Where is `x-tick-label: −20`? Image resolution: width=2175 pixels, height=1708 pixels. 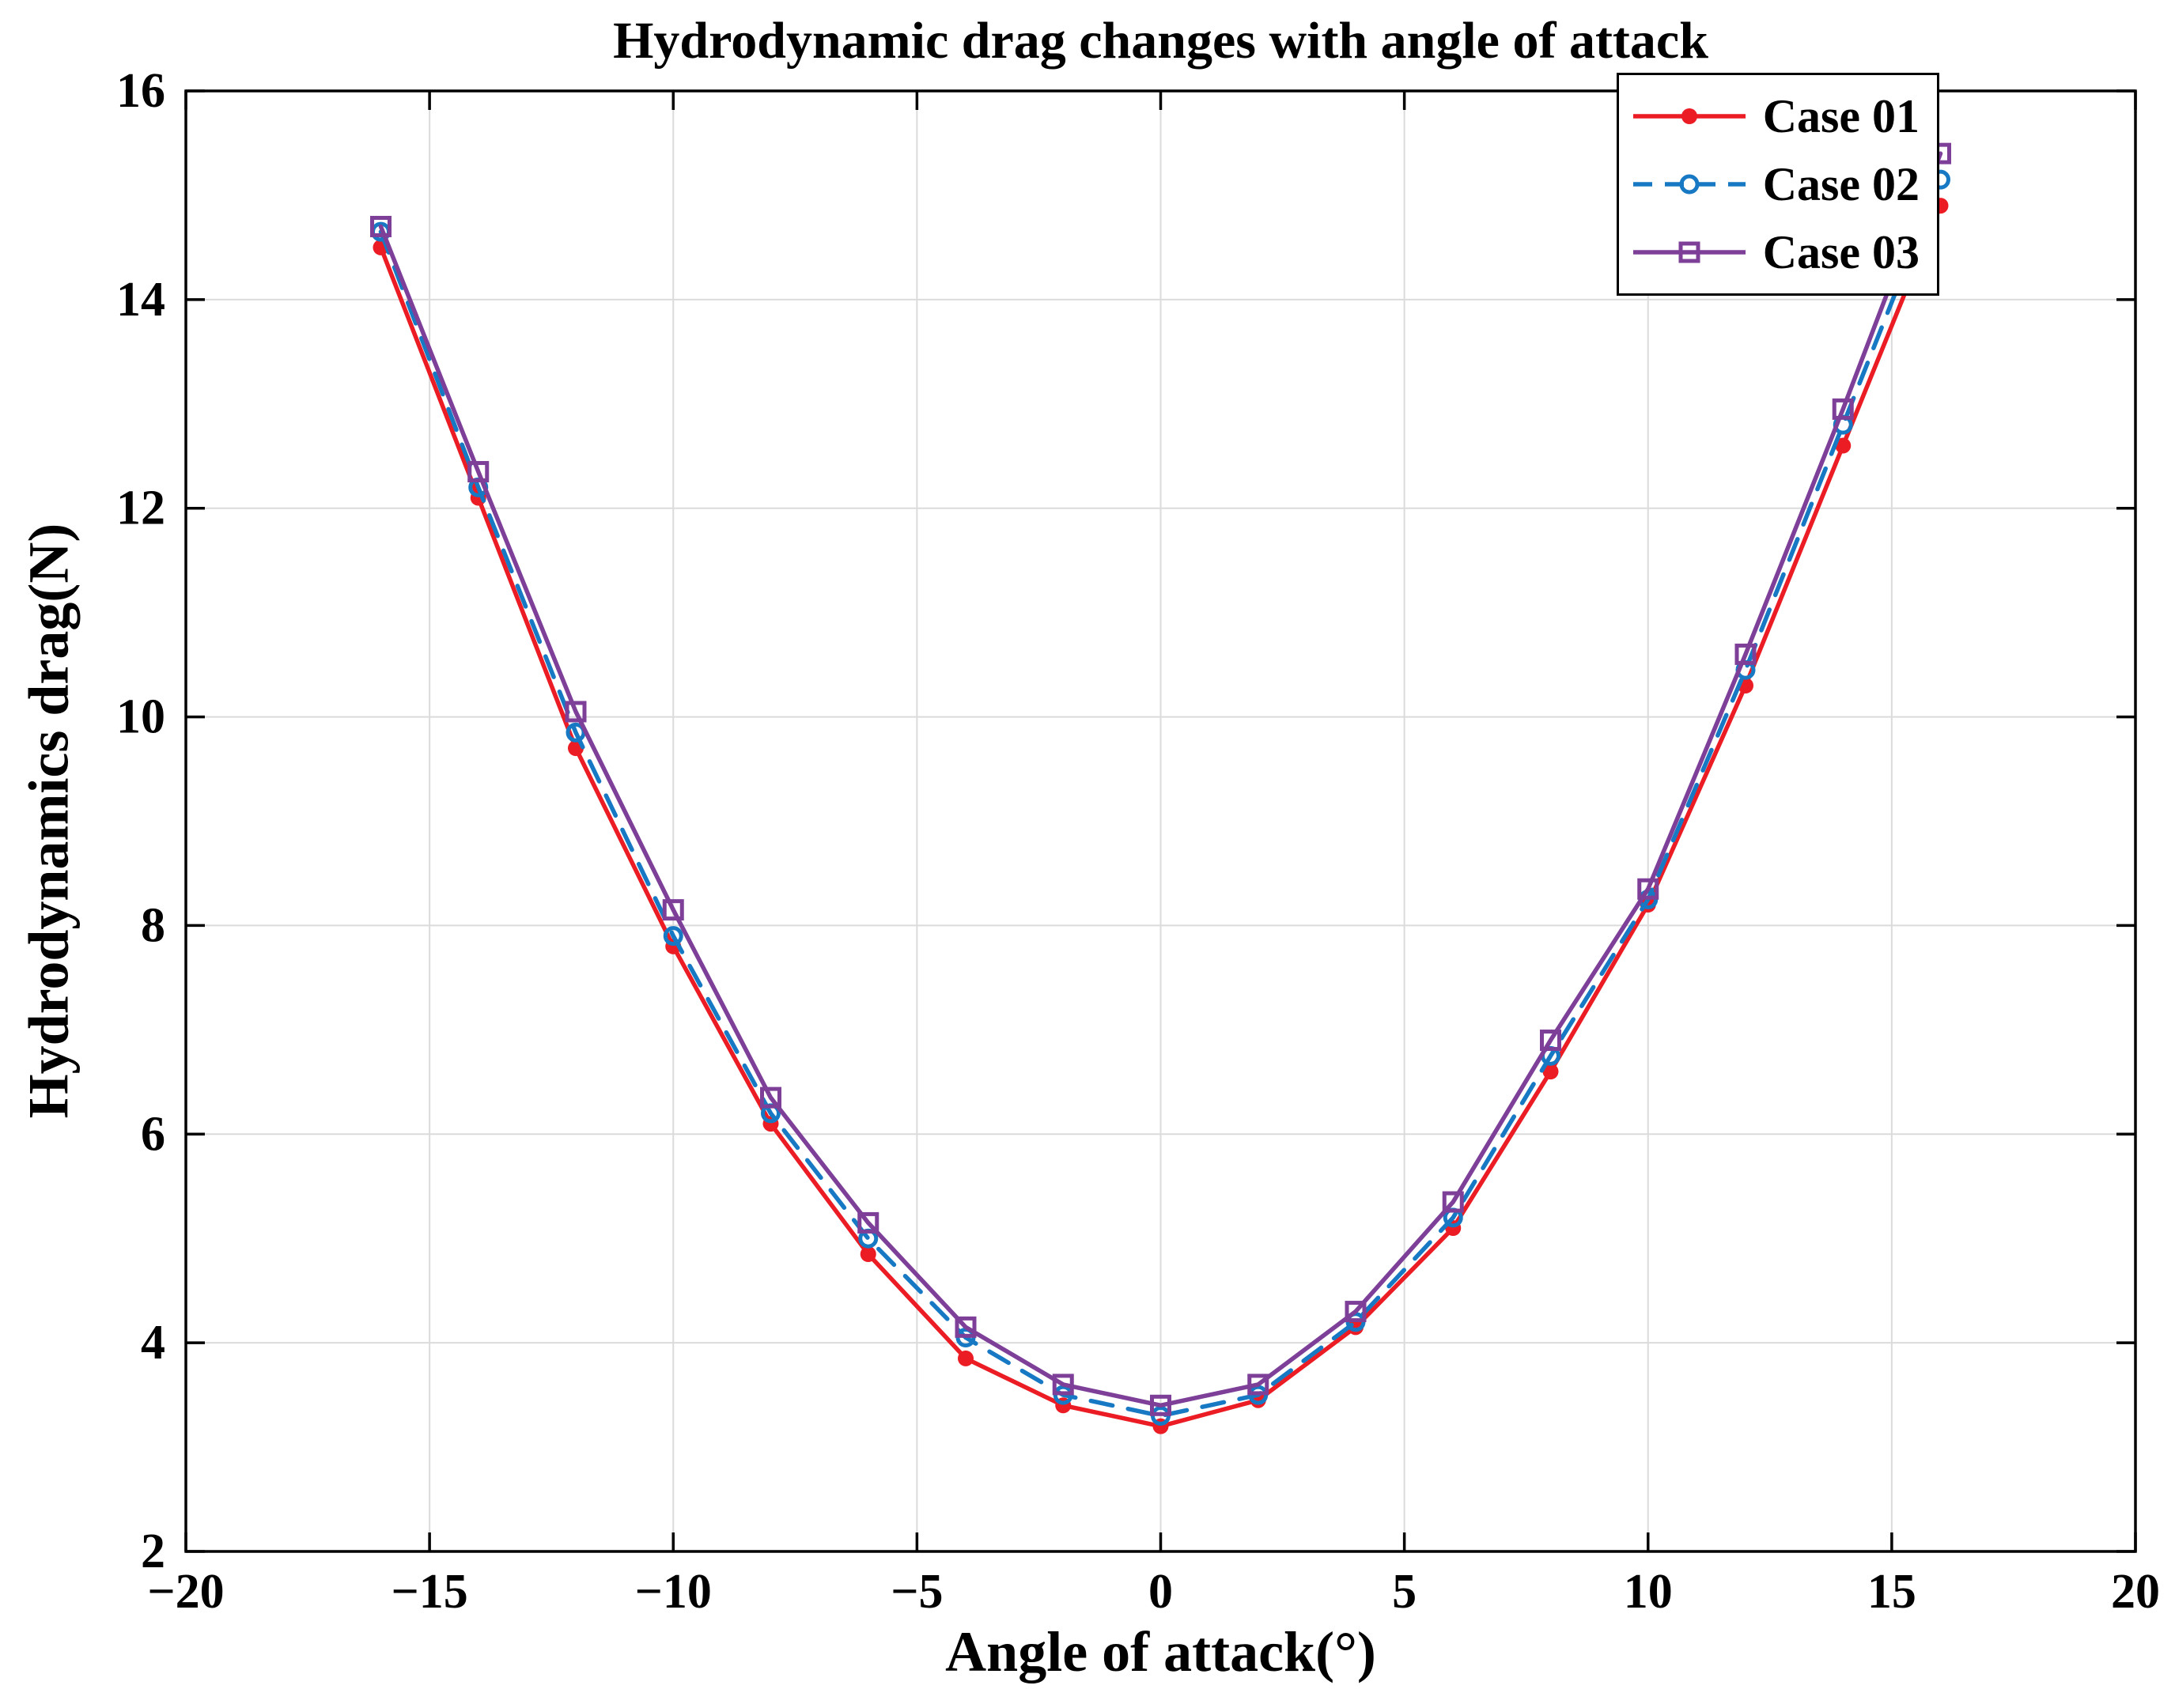 x-tick-label: −20 is located at coordinates (185, 1592).